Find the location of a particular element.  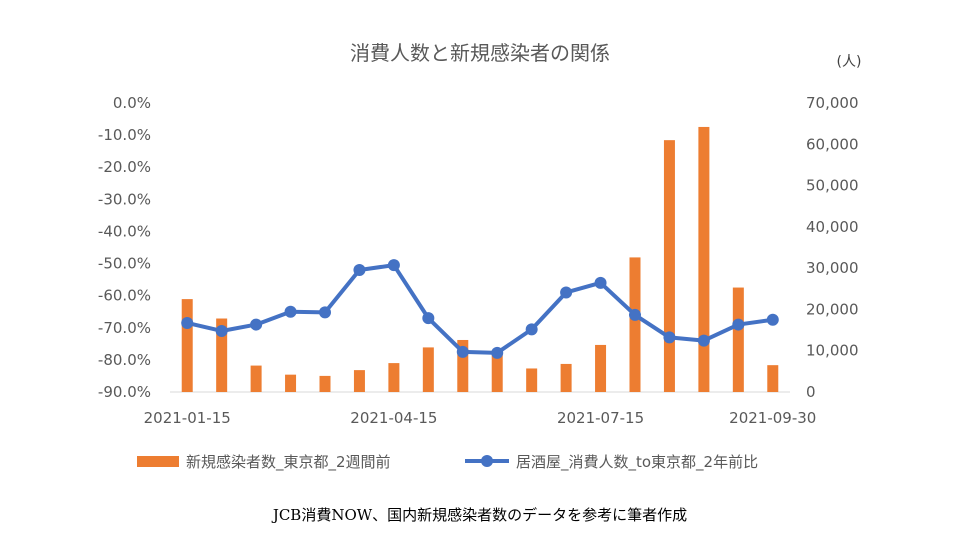

right-tick-label: 40,000 is located at coordinates (832, 227).